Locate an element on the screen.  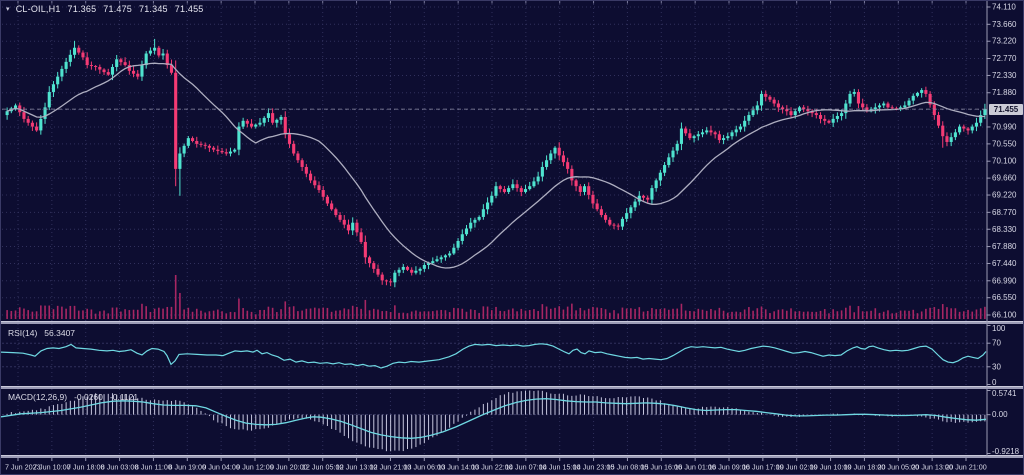
rsi-current-value: 56.3407 is located at coordinates (60, 333).